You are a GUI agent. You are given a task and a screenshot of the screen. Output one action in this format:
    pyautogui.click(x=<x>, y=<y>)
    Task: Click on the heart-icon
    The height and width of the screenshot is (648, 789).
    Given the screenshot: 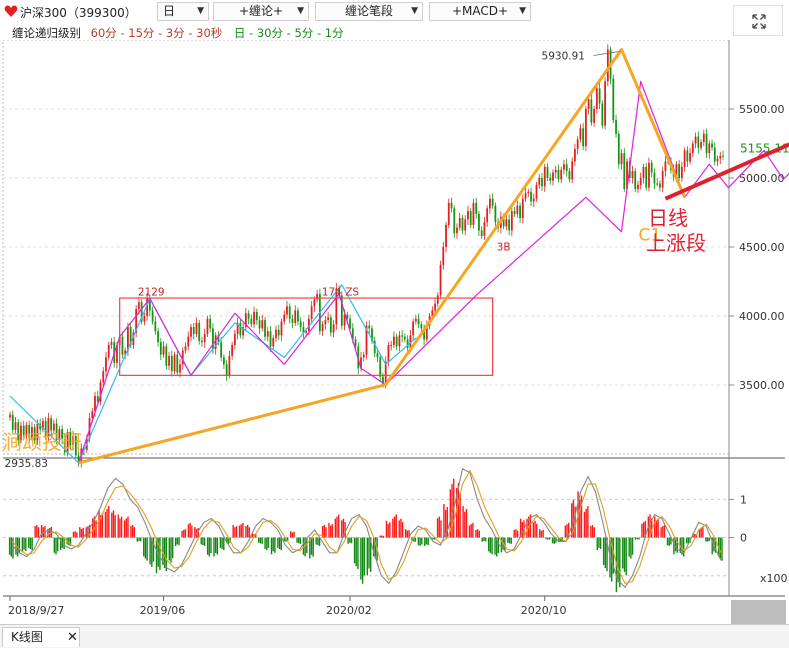 What is the action you would take?
    pyautogui.click(x=11, y=11)
    